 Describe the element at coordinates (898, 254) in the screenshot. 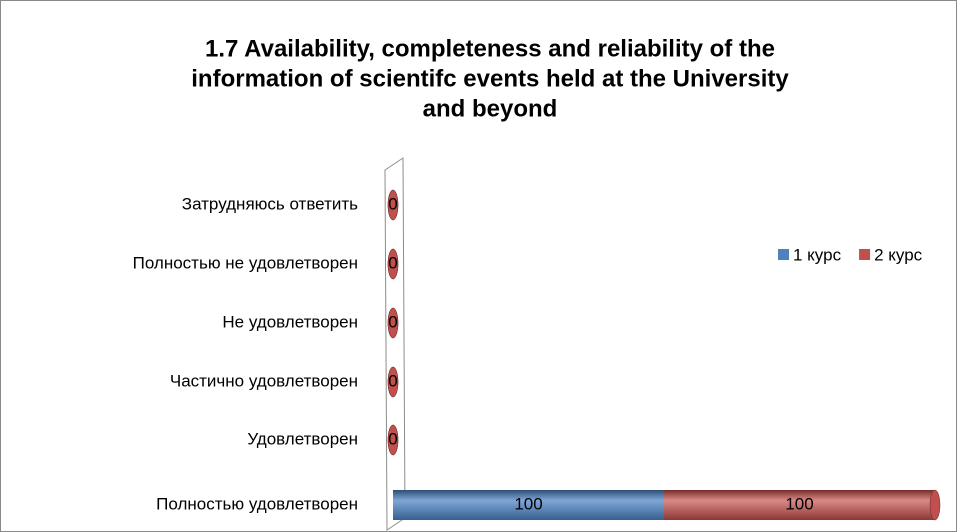

I see `legend-label: 2 курс` at that location.